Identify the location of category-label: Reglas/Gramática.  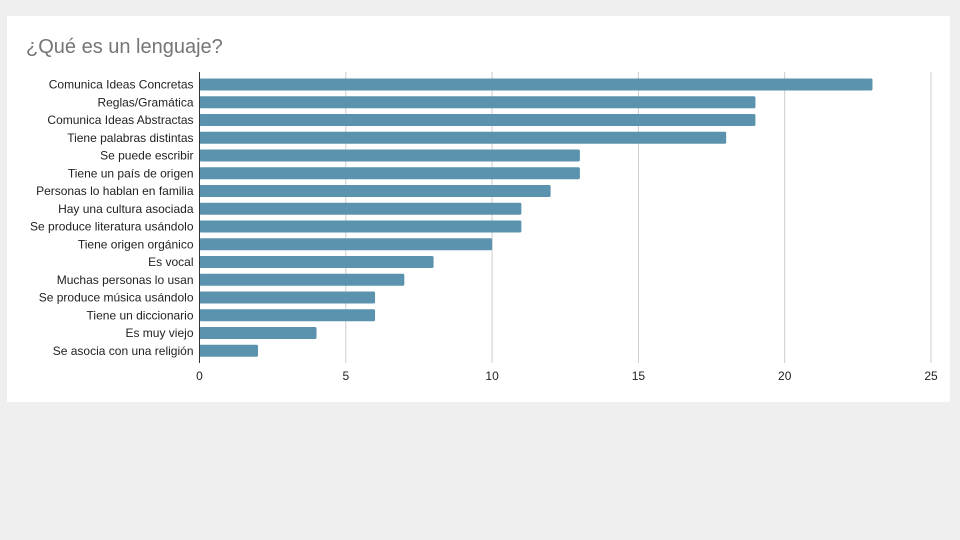
(145, 102).